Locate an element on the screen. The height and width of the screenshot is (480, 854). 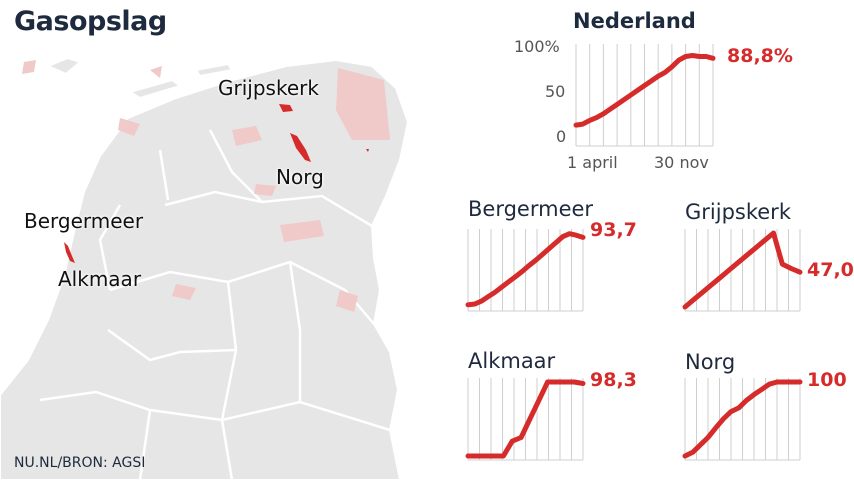
y-tick-100: 100% is located at coordinates (537, 46).